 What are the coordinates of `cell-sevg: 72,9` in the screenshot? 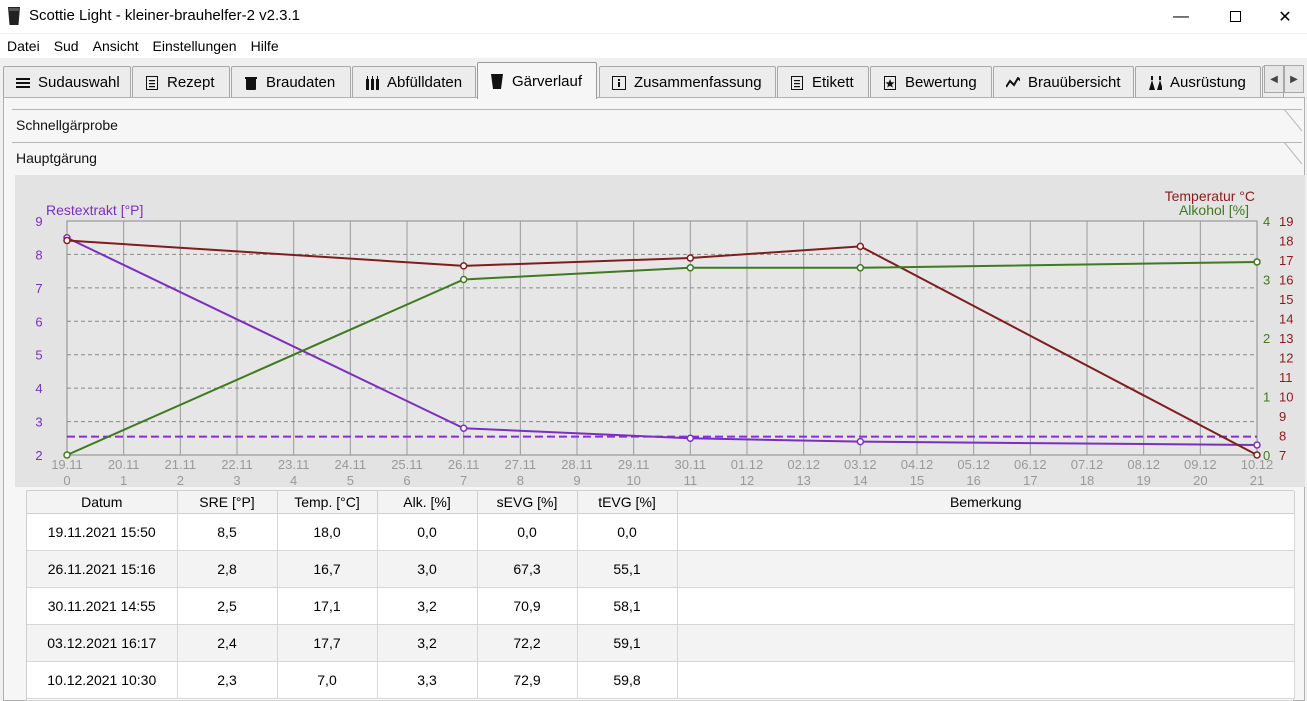 It's located at (527, 680).